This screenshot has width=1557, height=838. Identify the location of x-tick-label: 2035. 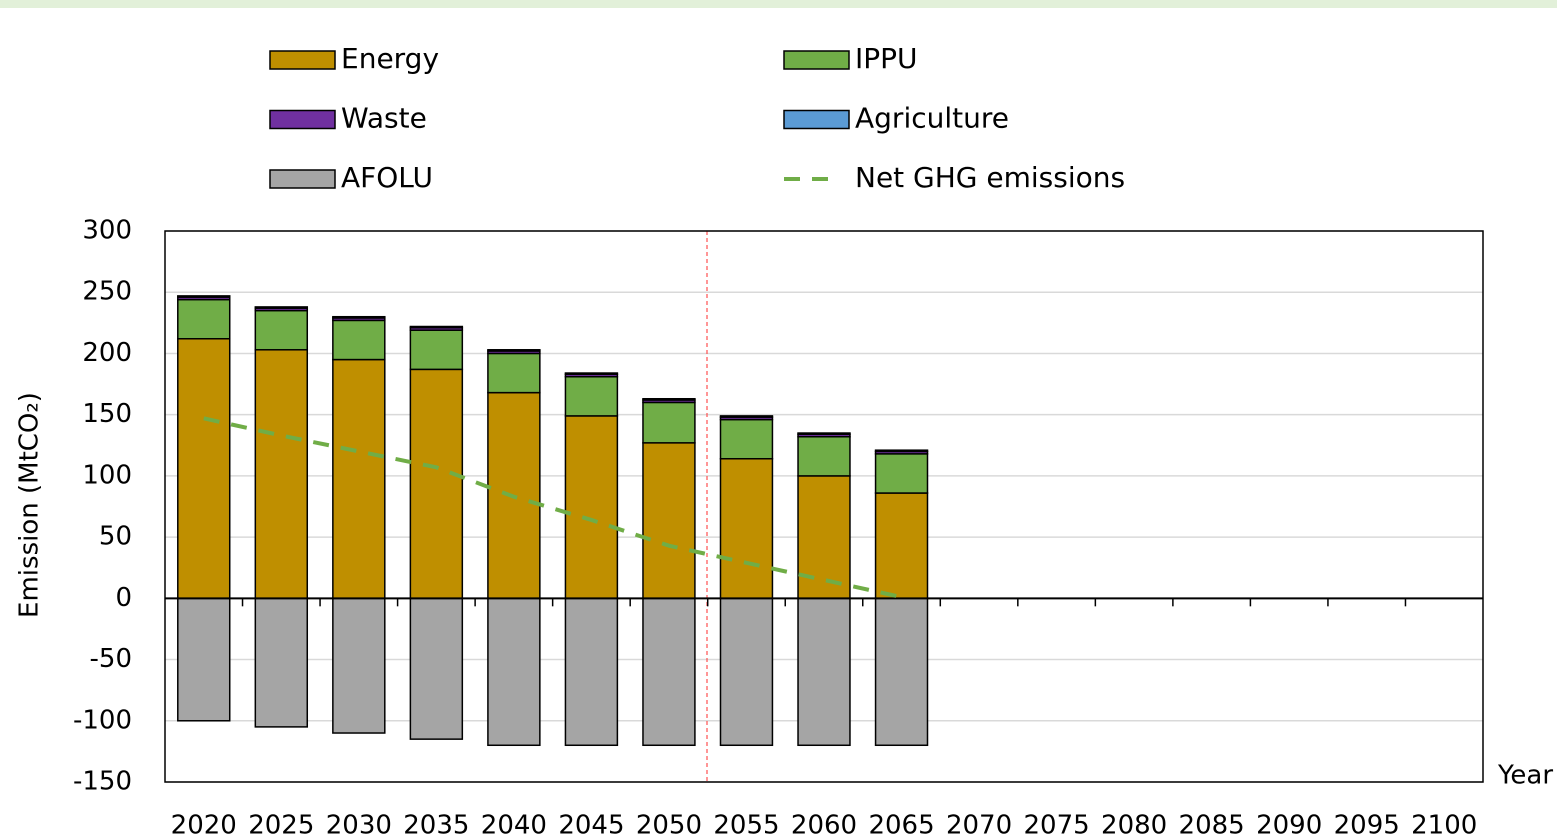
(436, 824).